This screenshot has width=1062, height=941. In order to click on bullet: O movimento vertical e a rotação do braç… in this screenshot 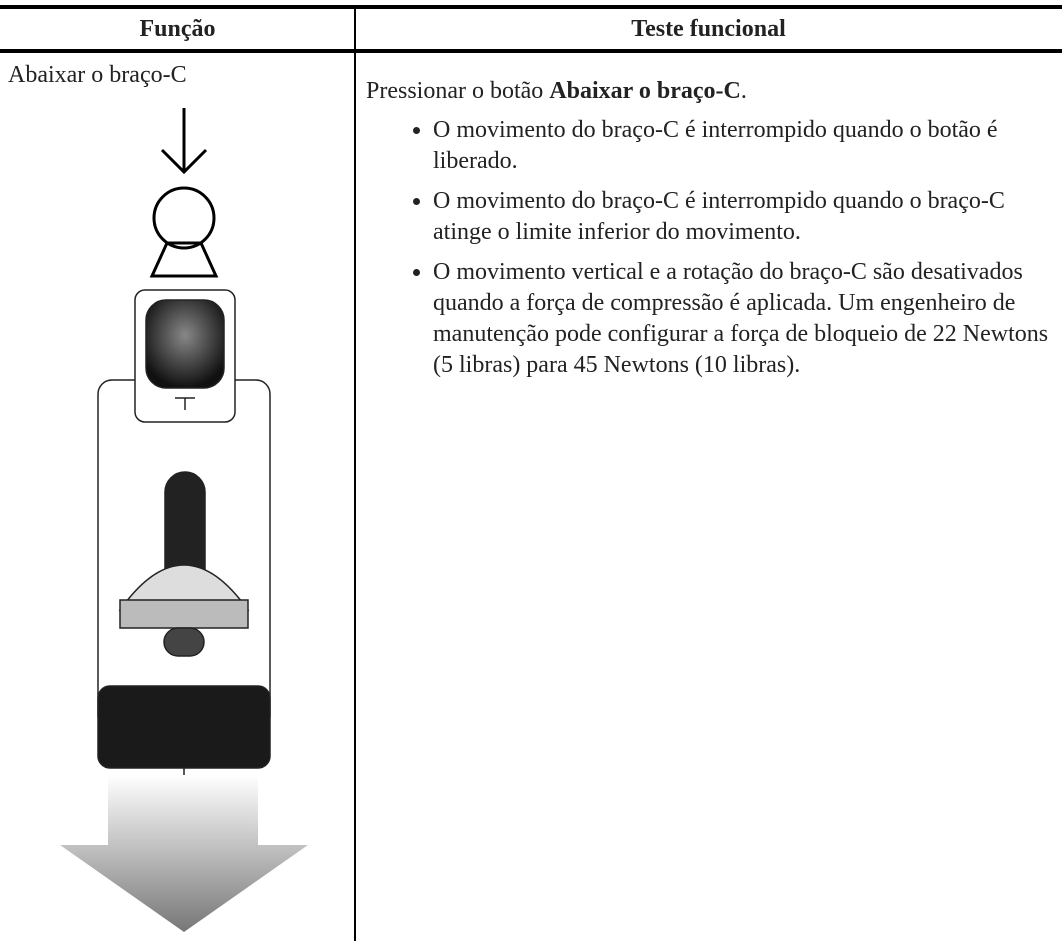, I will do `click(744, 319)`.